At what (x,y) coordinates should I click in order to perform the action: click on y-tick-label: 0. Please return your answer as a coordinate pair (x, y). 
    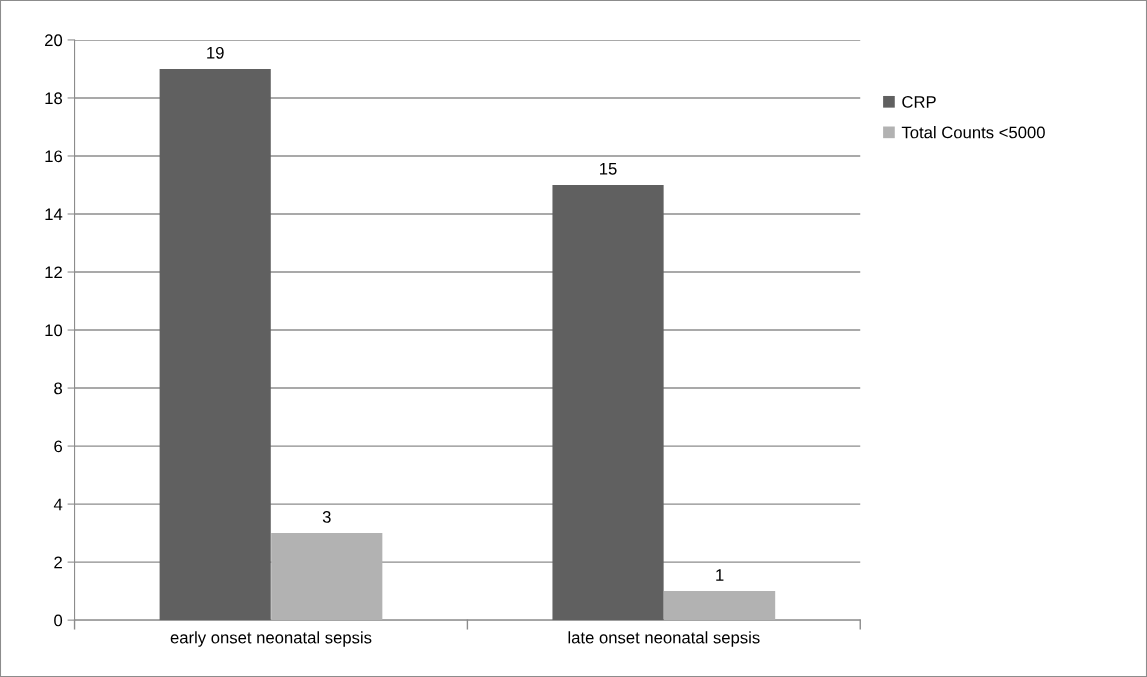
    Looking at the image, I should click on (58, 620).